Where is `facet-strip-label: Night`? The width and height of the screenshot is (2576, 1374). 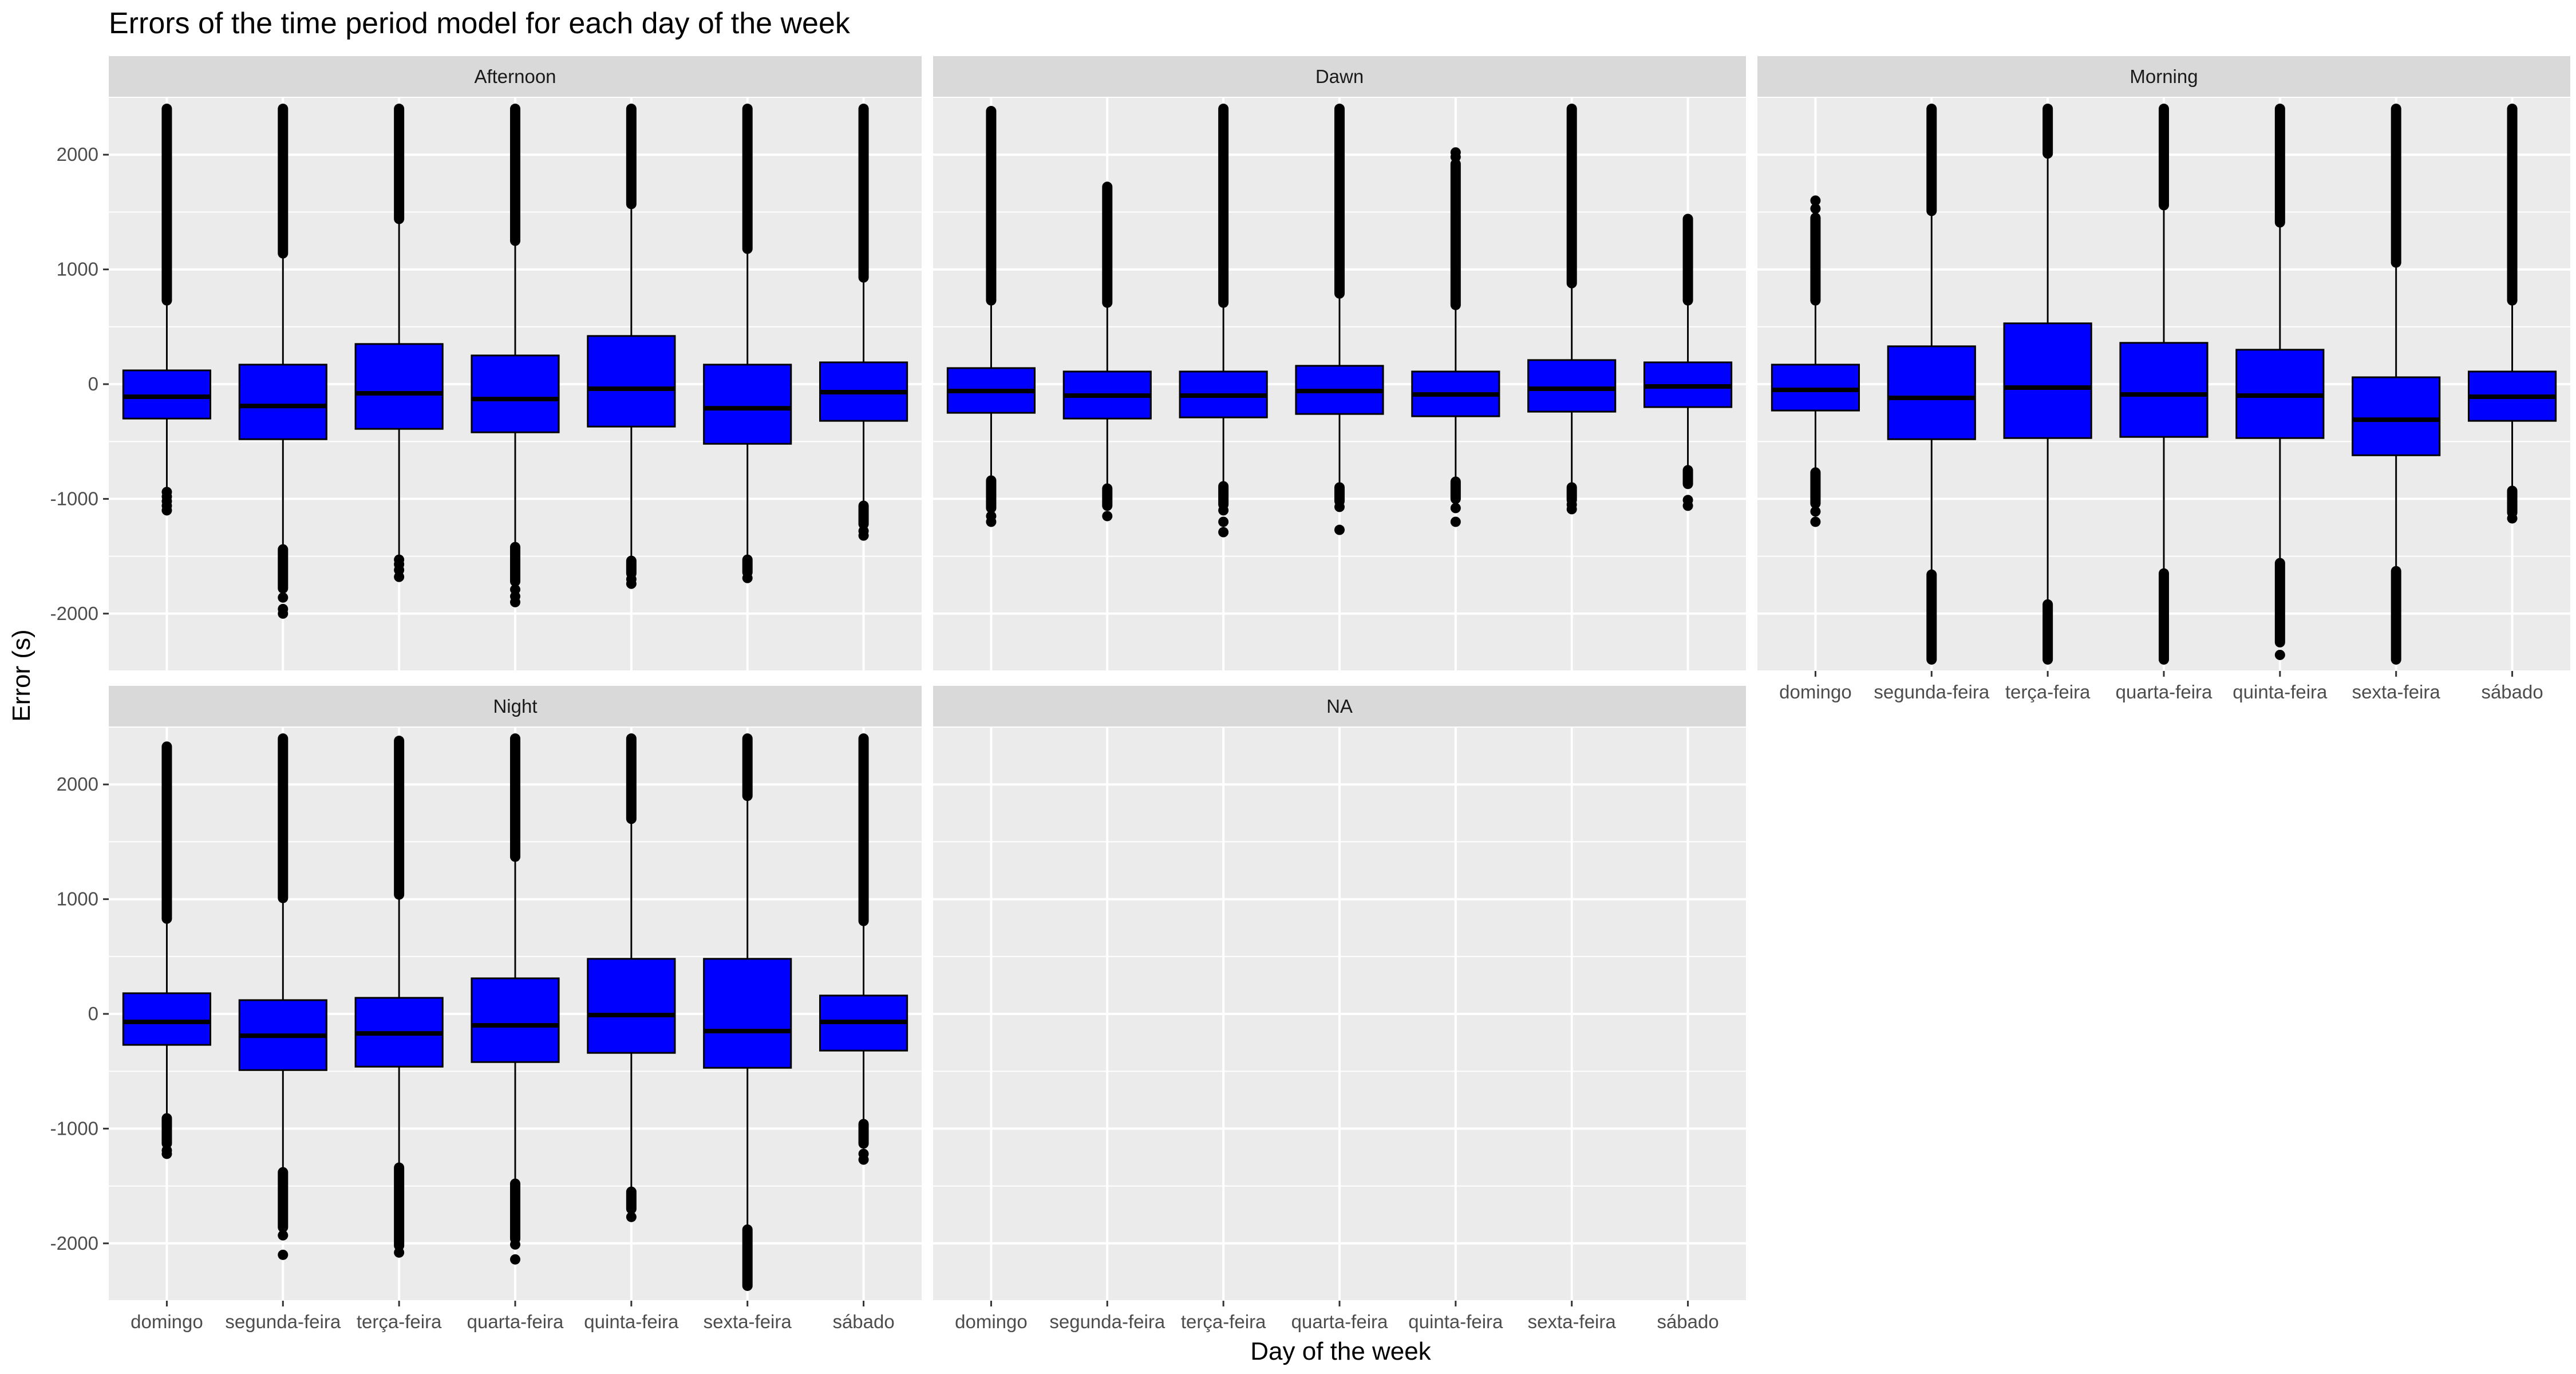 facet-strip-label: Night is located at coordinates (515, 706).